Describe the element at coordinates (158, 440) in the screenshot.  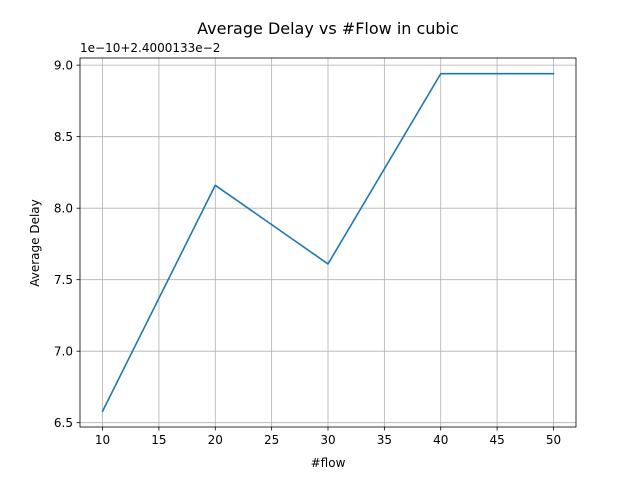
I see `x-tick-label: 15` at that location.